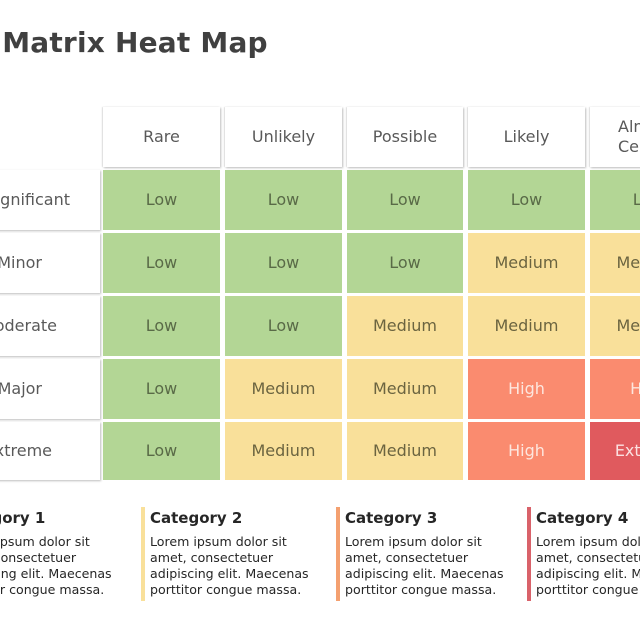 This screenshot has width=640, height=640. I want to click on page-title: Risk Matrix Heat Map, so click(134, 42).